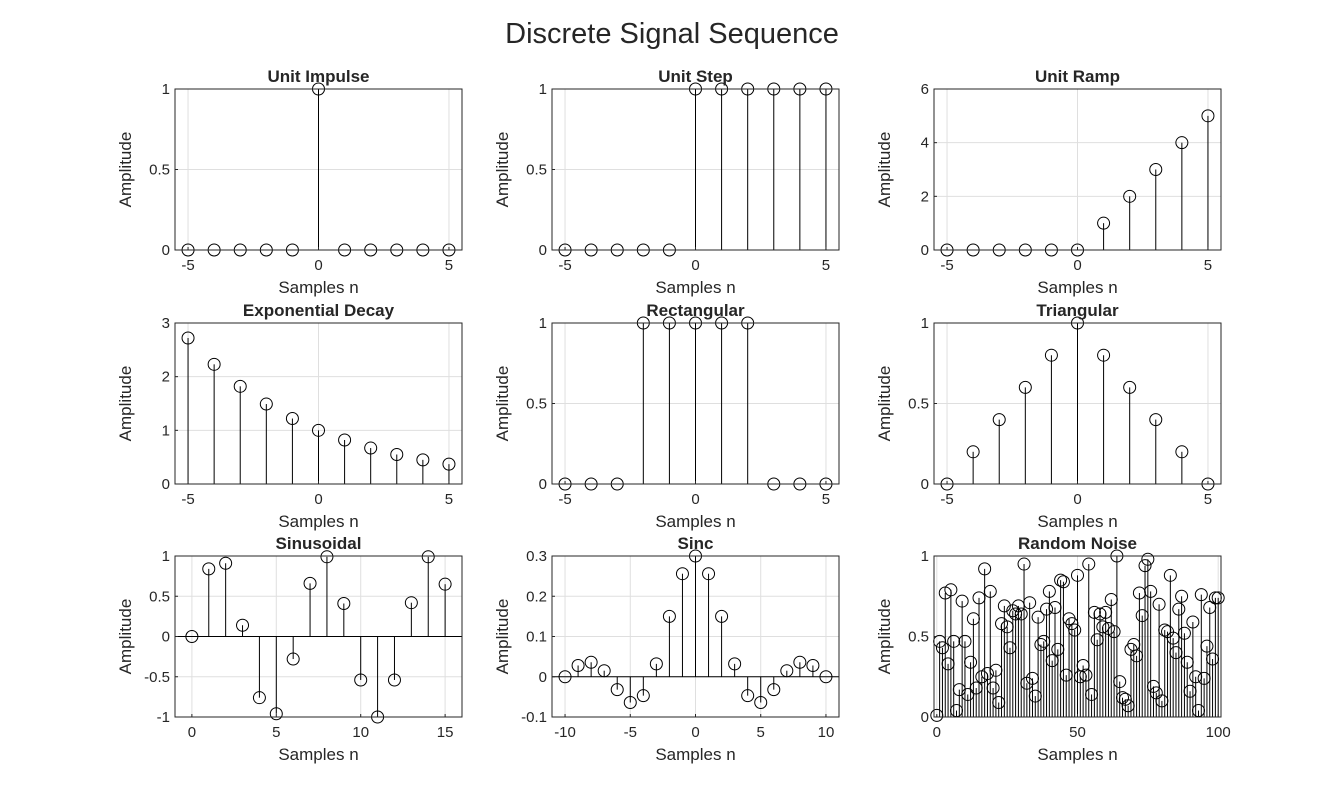 The width and height of the screenshot is (1344, 808). What do you see at coordinates (360, 732) in the screenshot?
I see `x-tick-label: 10` at bounding box center [360, 732].